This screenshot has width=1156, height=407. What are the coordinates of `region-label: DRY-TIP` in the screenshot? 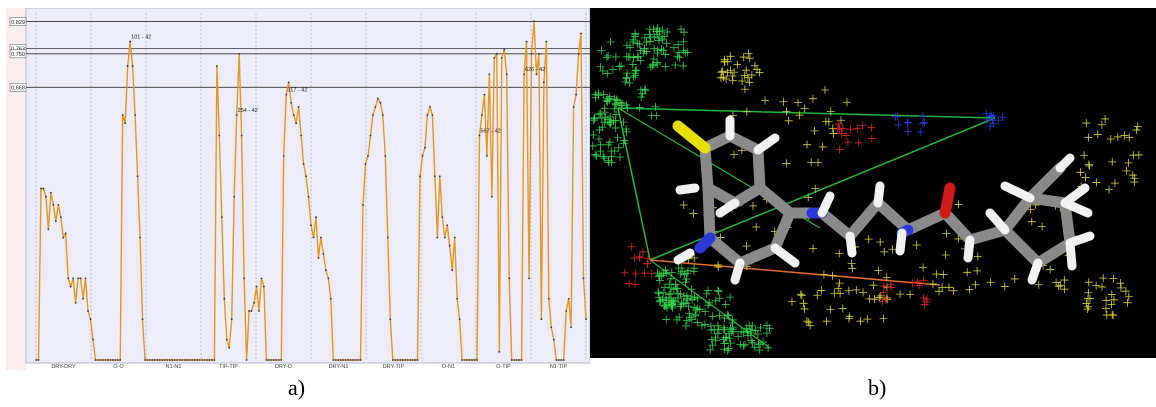 It's located at (394, 367).